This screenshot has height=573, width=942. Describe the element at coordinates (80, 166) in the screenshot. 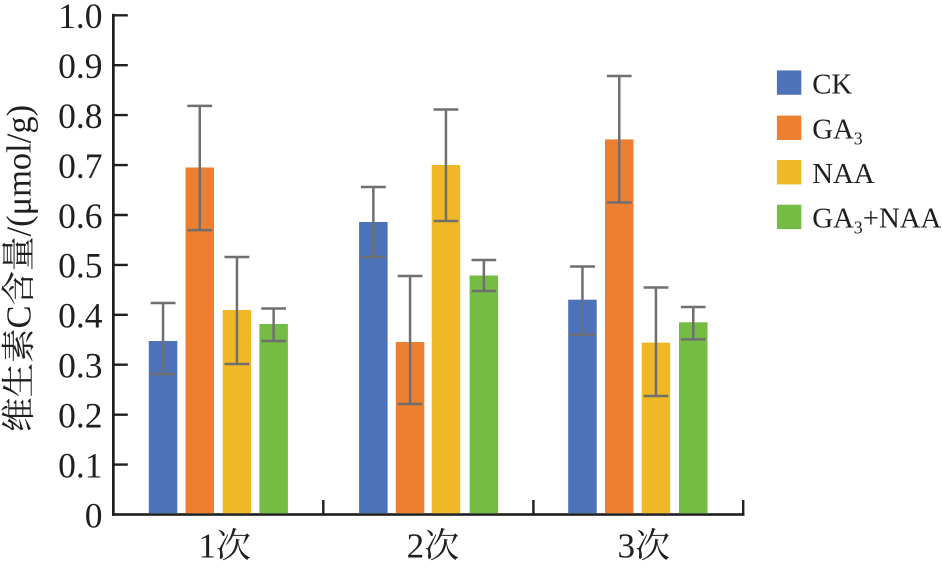

I see `svg-text: 0.7` at that location.